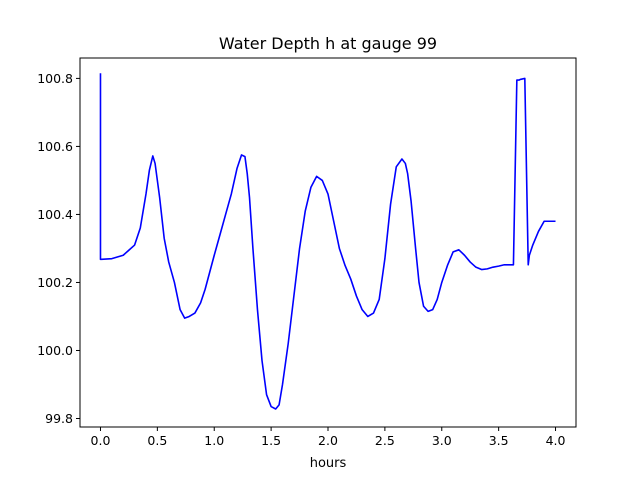 This screenshot has height=480, width=640. What do you see at coordinates (556, 440) in the screenshot?
I see `x-tick-label: 4.0` at bounding box center [556, 440].